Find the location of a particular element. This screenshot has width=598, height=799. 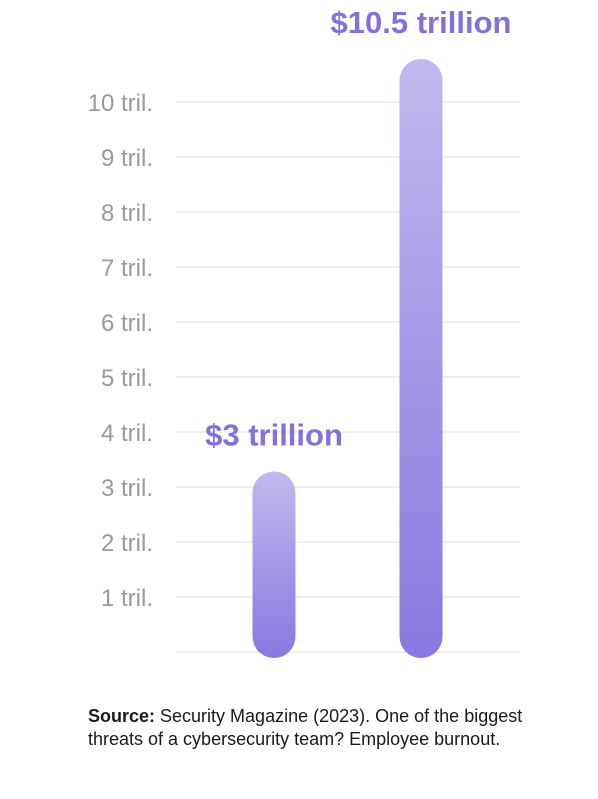

y-tick-label: 8 tril. is located at coordinates (127, 213).